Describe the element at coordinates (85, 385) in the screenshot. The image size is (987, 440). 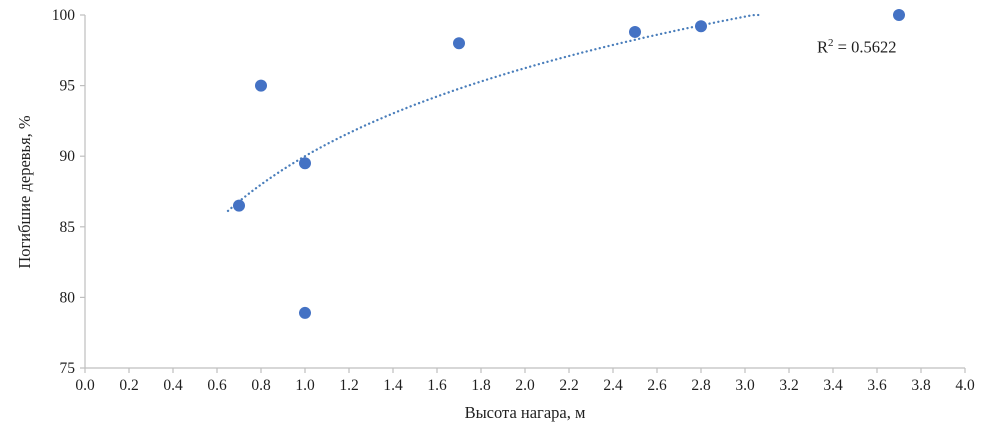
I see `x-tick-label: 0.0` at that location.